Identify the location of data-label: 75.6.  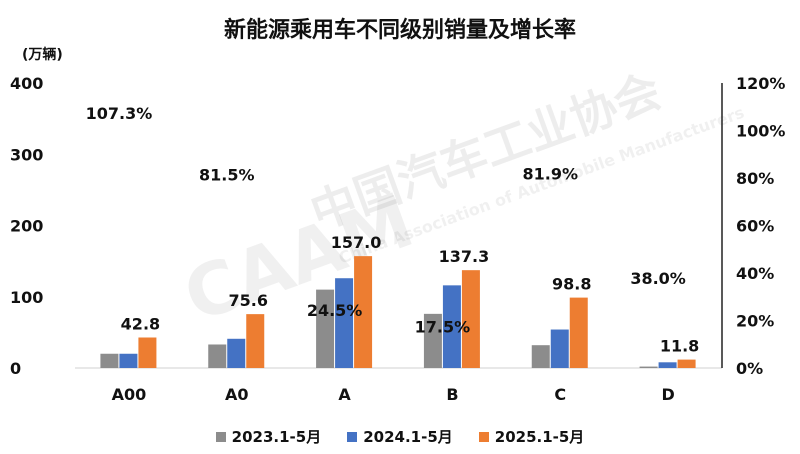
(248, 300).